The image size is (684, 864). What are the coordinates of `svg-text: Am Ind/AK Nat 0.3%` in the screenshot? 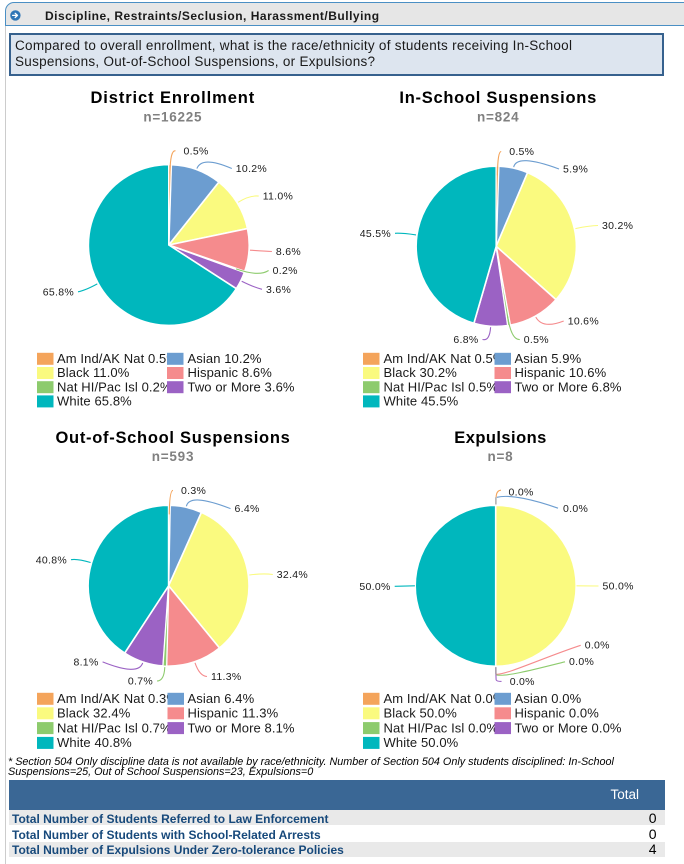 It's located at (117, 698).